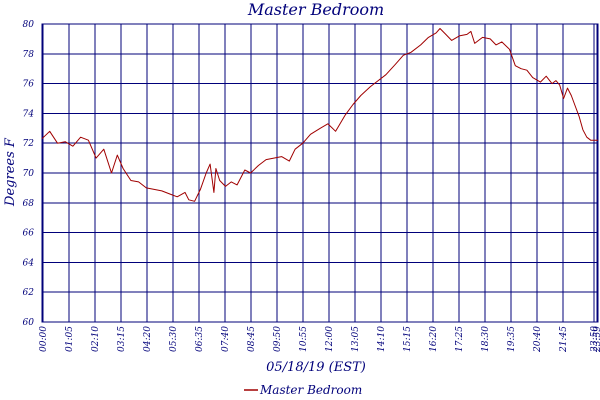  Describe the element at coordinates (315, 9) in the screenshot. I see `chart-title: Master Bedroom` at that location.